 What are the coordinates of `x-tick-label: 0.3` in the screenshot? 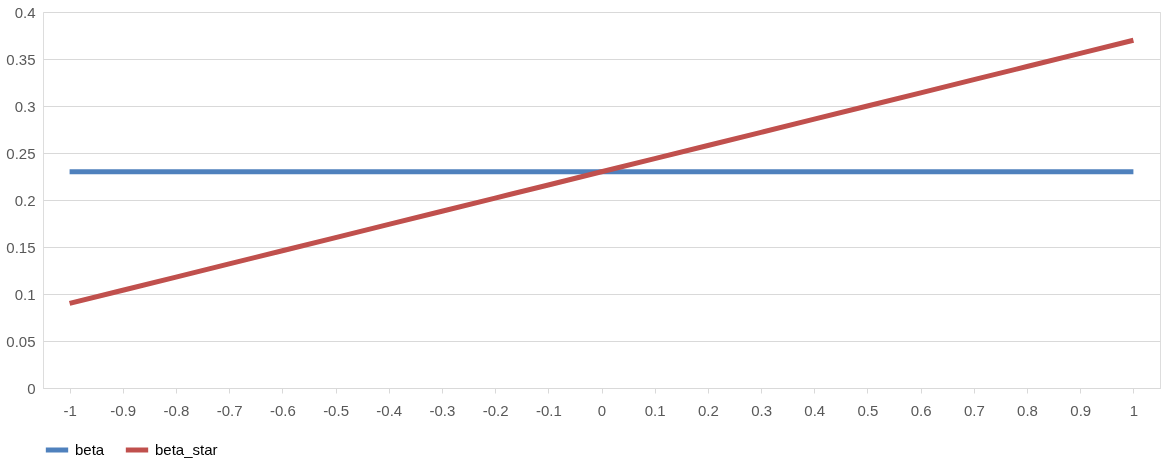 It's located at (761, 410).